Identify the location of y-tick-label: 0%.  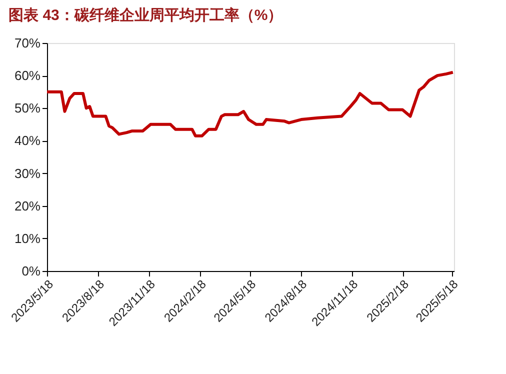
(31, 271).